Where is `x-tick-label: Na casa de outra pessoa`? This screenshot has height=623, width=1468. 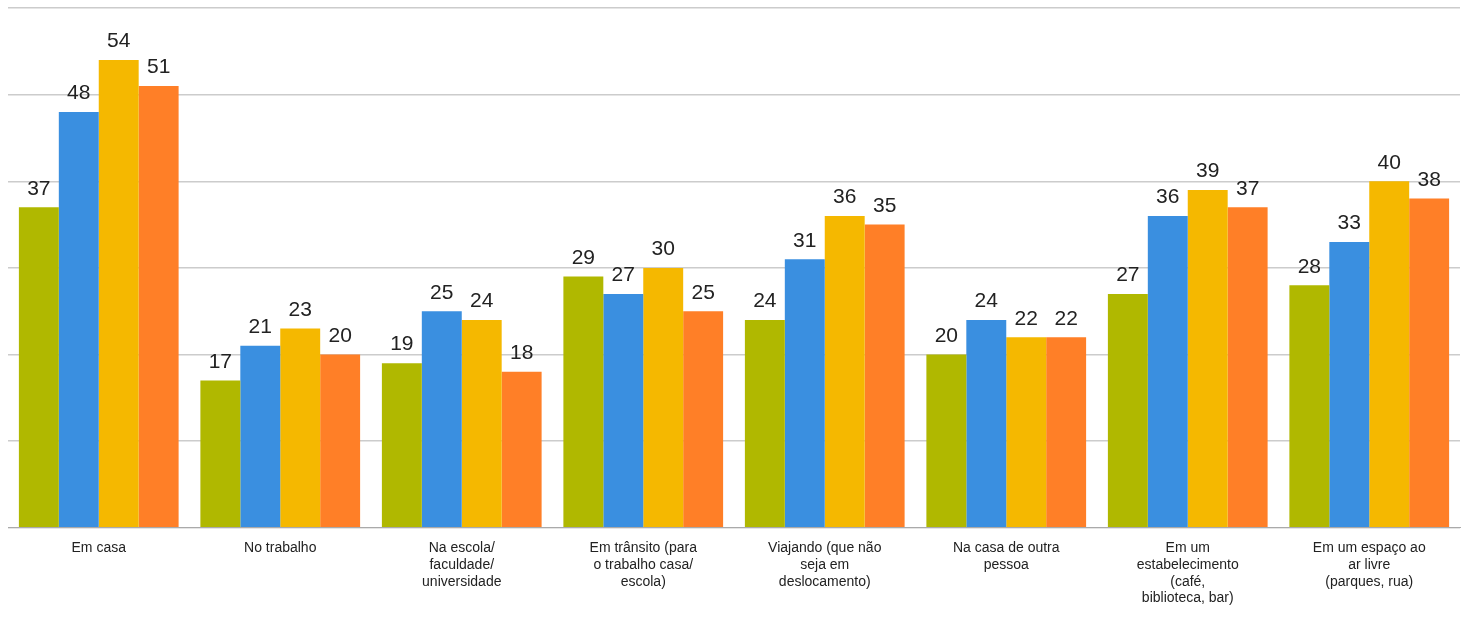 x-tick-label: Na casa de outra pessoa is located at coordinates (1006, 555).